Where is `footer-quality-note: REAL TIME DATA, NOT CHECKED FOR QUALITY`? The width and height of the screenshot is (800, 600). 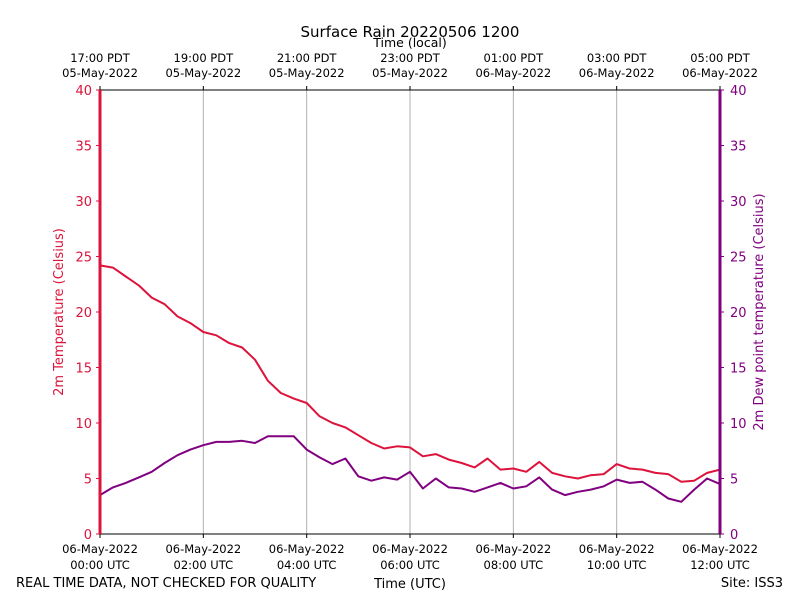 footer-quality-note: REAL TIME DATA, NOT CHECKED FOR QUALITY is located at coordinates (166, 583).